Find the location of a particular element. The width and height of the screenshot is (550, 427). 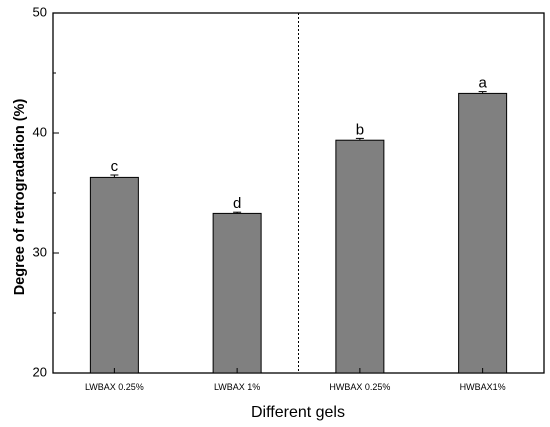

x-tick-label: HWBAX1% is located at coordinates (483, 387).